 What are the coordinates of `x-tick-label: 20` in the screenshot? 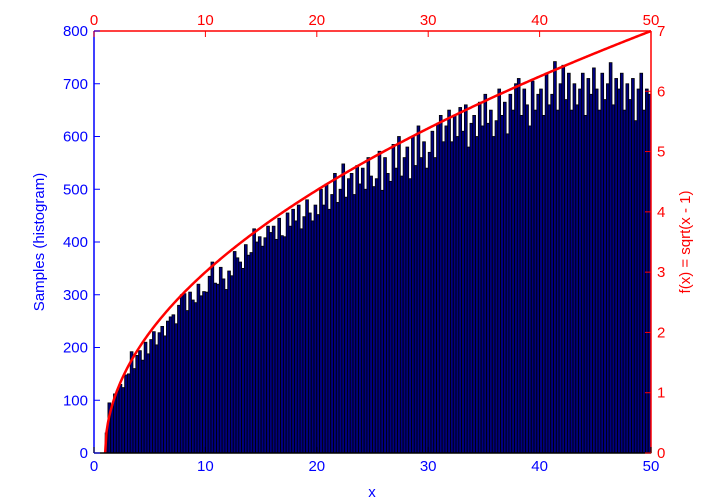 It's located at (316, 466).